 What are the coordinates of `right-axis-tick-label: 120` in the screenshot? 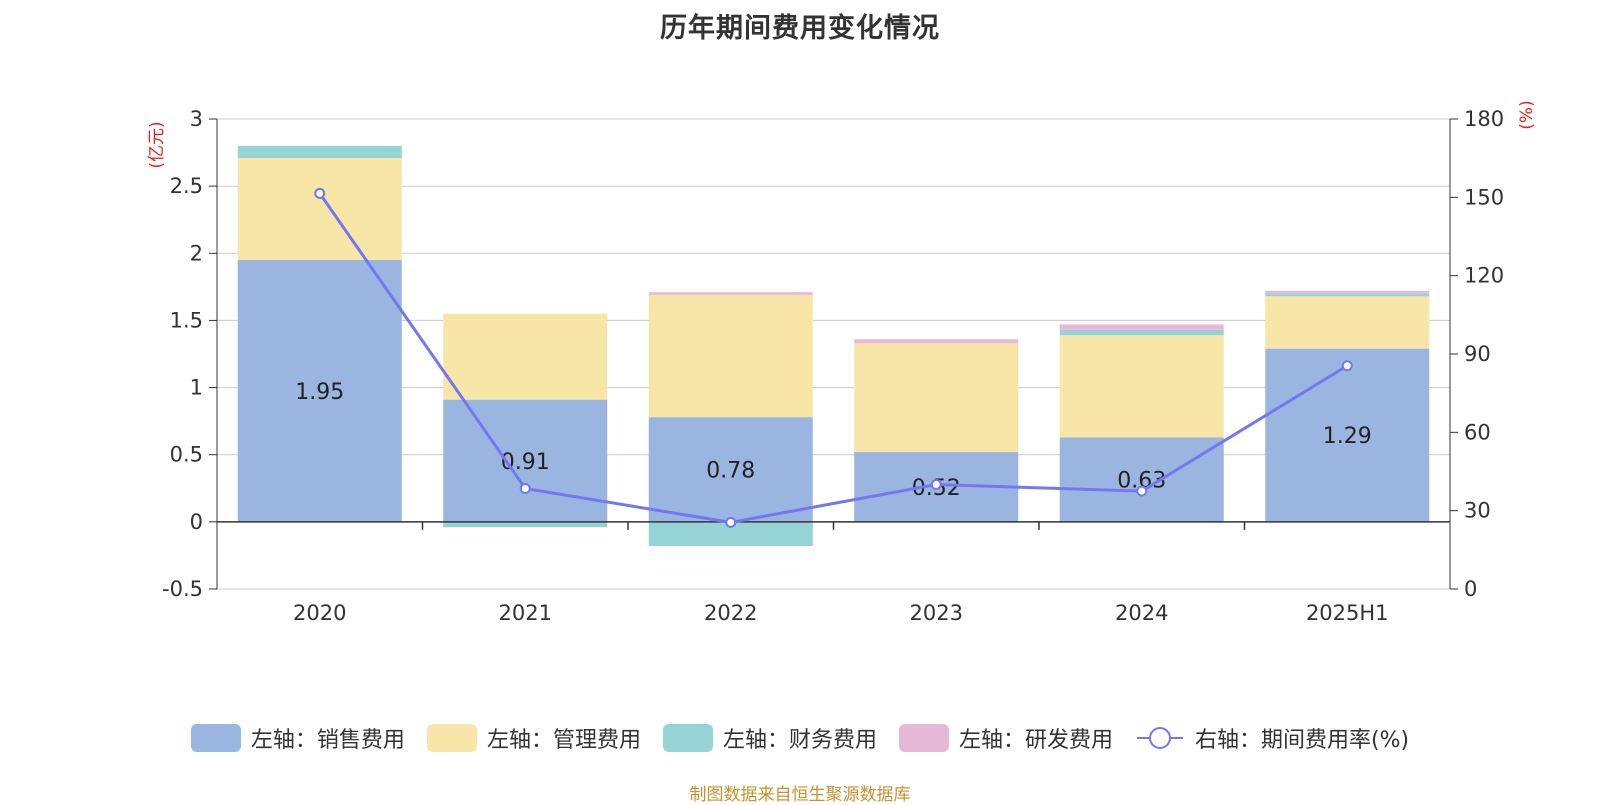 It's located at (1484, 276).